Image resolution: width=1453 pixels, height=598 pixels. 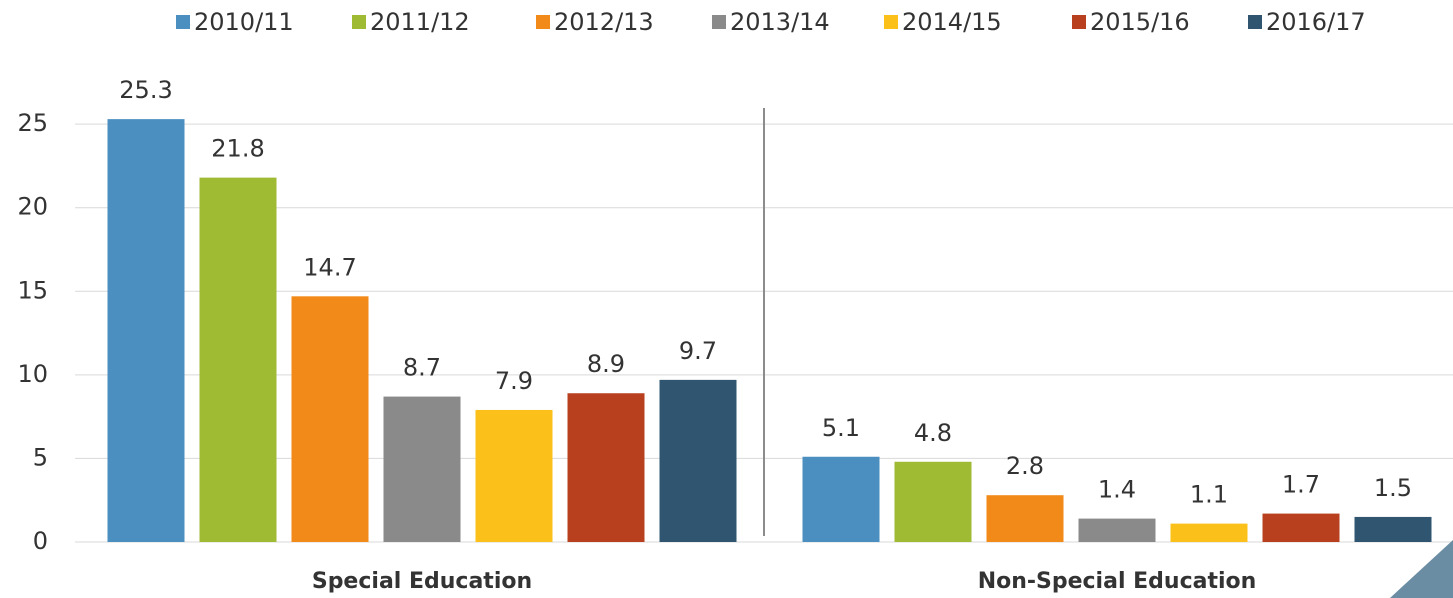 What do you see at coordinates (1117, 581) in the screenshot?
I see `x-tick-label: Non-Special Education` at bounding box center [1117, 581].